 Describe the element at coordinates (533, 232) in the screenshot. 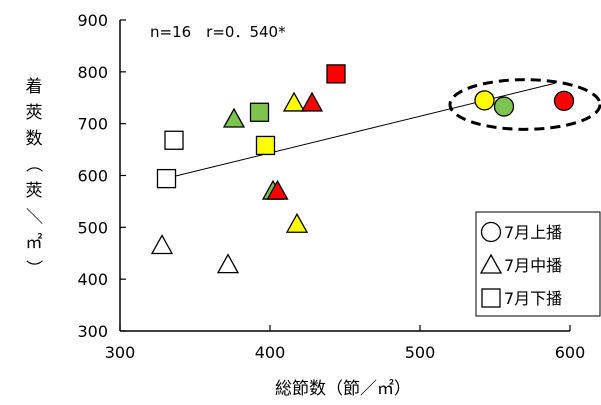

I see `legend-label: 7月上播` at that location.